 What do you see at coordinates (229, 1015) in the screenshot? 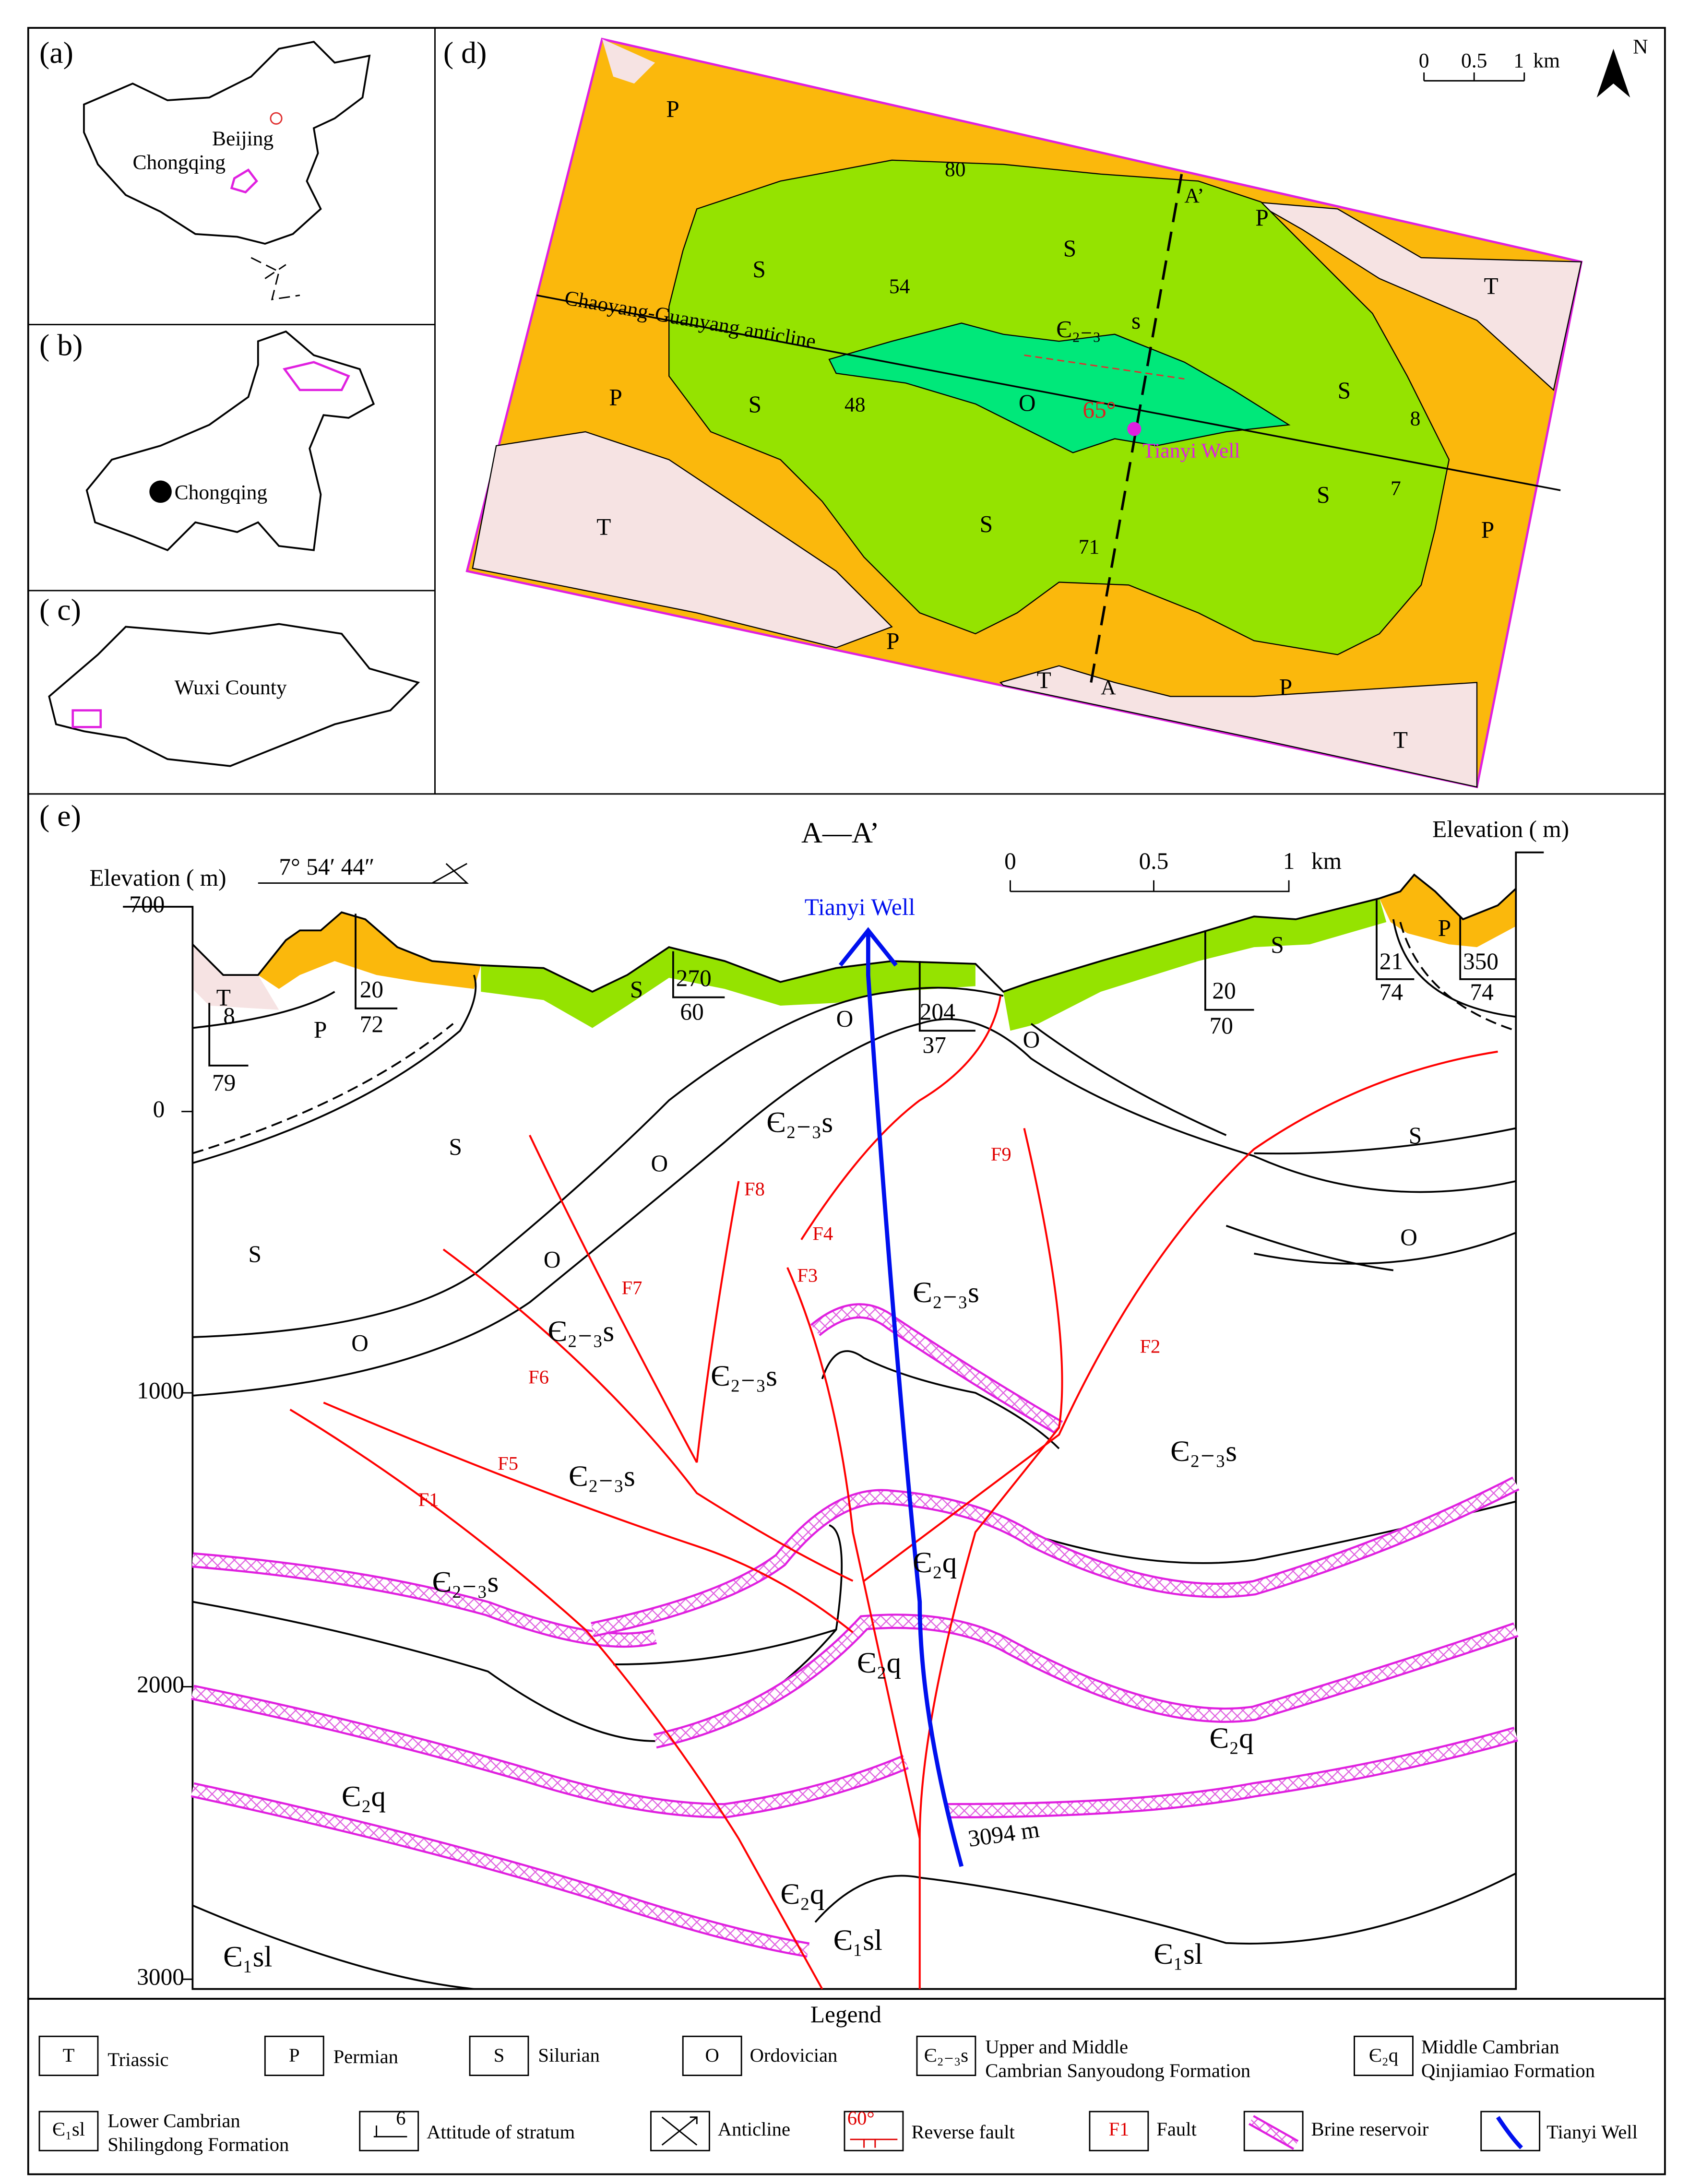
I see `attitude-strike: 8` at bounding box center [229, 1015].